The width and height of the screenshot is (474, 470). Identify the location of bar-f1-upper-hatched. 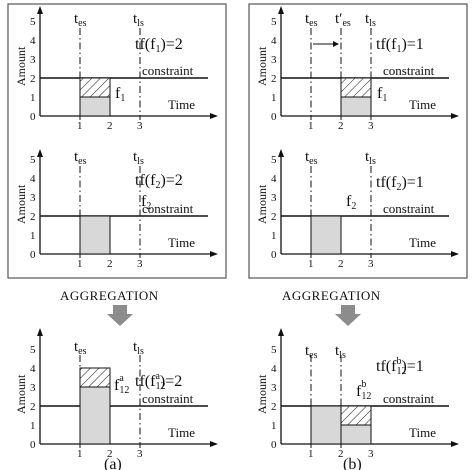
(356, 415).